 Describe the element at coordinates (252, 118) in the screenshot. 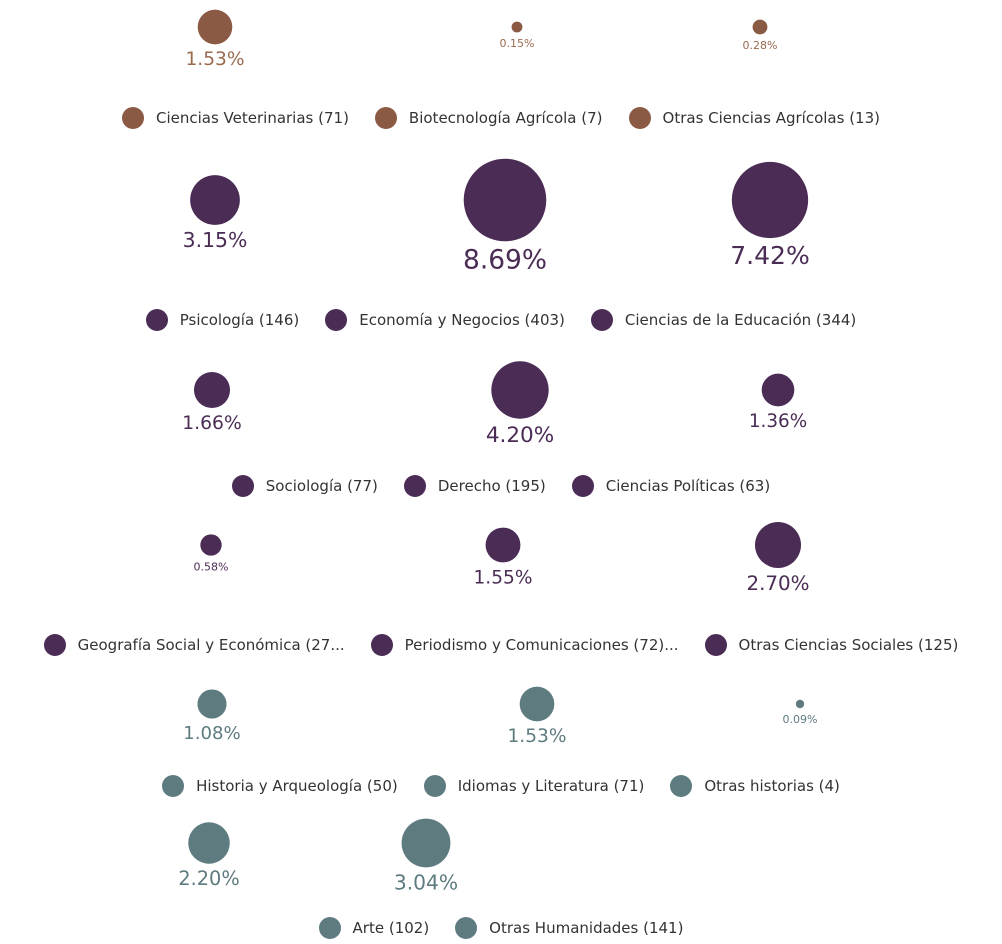

I see `legend-label: Ciencias Veterinarias (71)` at that location.